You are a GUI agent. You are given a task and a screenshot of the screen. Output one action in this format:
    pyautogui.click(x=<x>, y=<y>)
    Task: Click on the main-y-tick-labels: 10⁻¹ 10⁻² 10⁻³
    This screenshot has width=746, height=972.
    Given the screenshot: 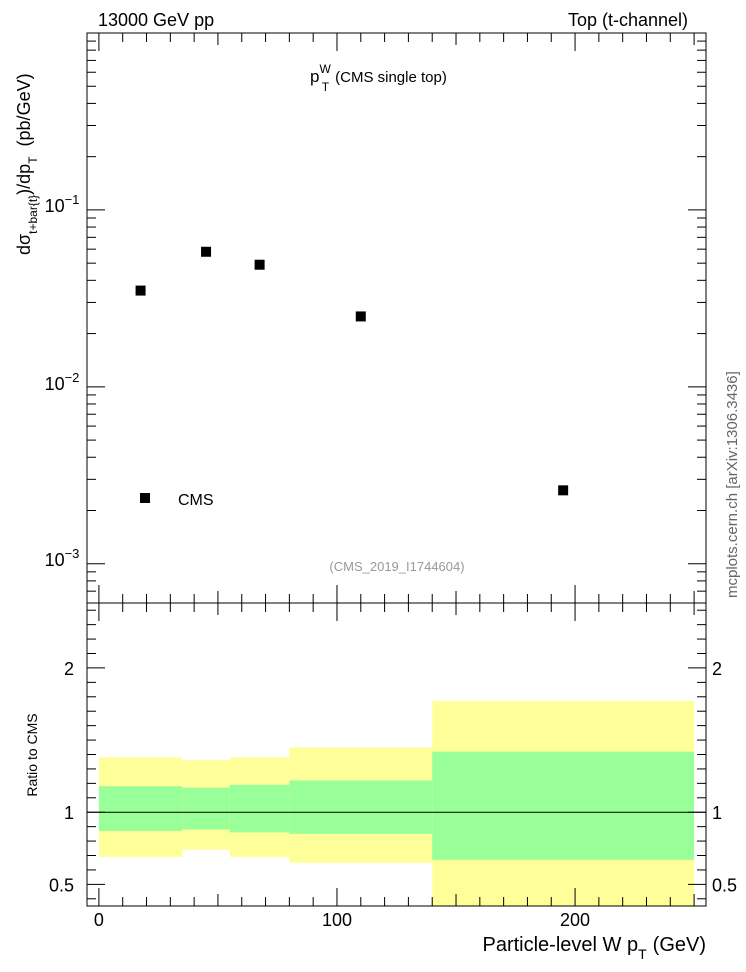 What is the action you would take?
    pyautogui.click(x=62, y=381)
    